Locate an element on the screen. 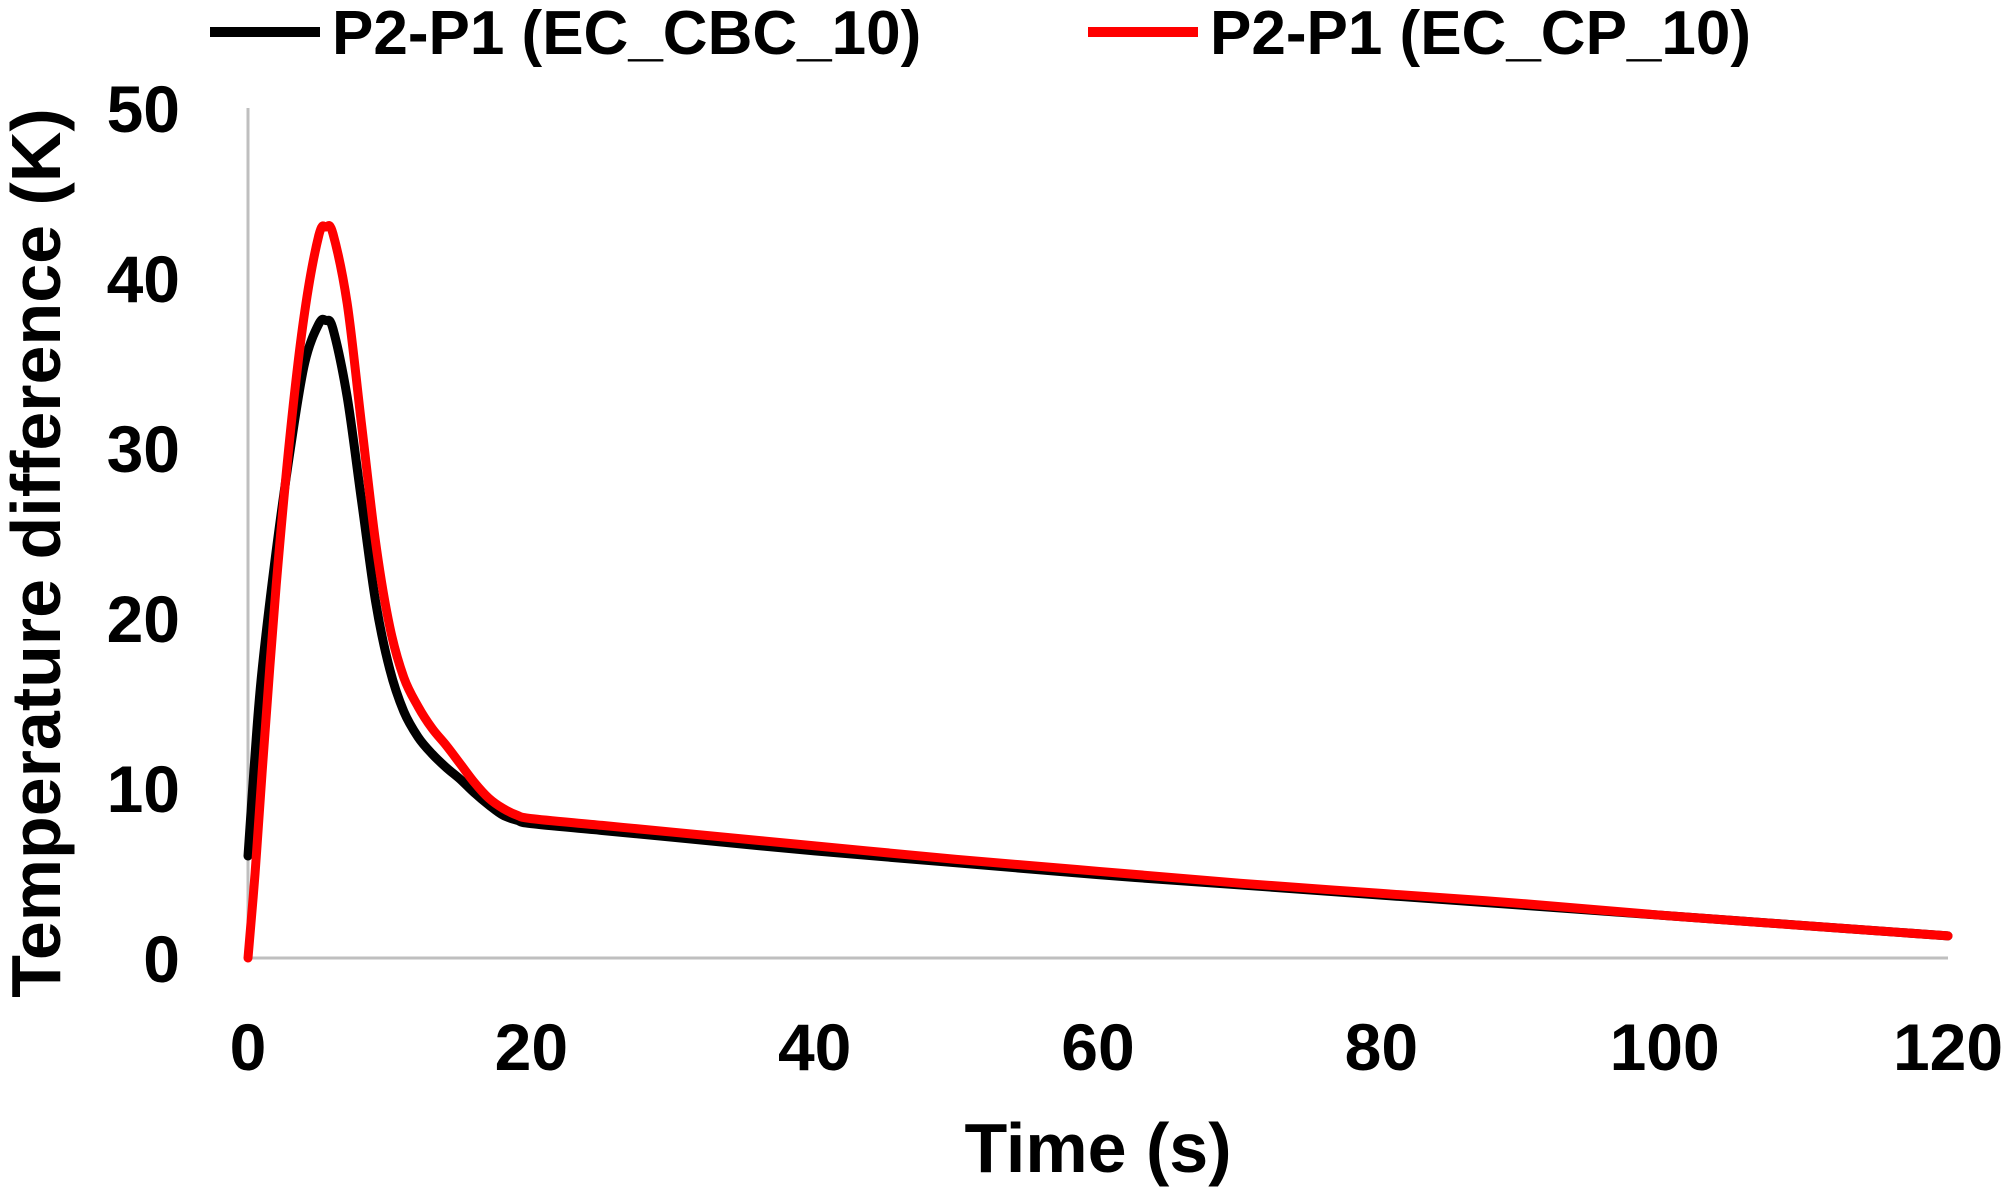 Image resolution: width=2008 pixels, height=1191 pixels. legend: P2-P1 (EC_CBC_10) P2-P1 (EC_CP_10) is located at coordinates (980, 34).